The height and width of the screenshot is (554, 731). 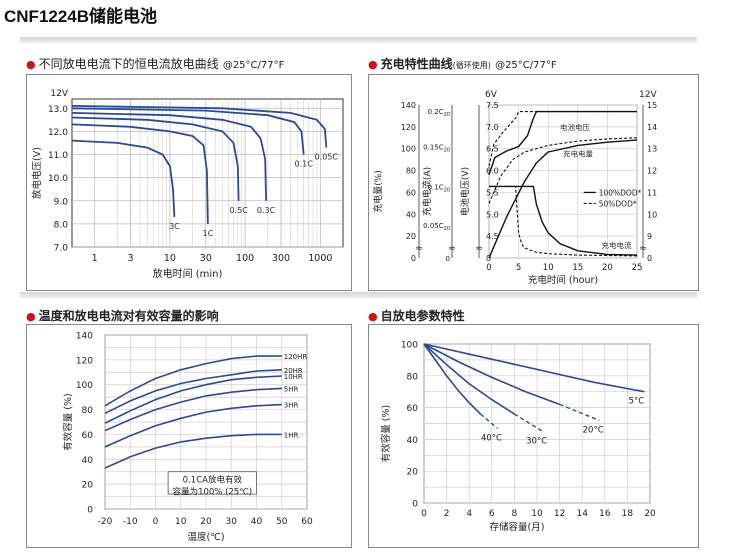 What do you see at coordinates (293, 371) in the screenshot?
I see `series-label: 20HR` at bounding box center [293, 371].